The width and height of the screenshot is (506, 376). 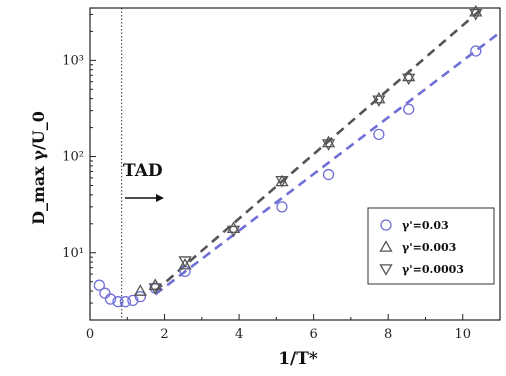 I want to click on legend-label: γ'=0.003, so click(x=429, y=247).